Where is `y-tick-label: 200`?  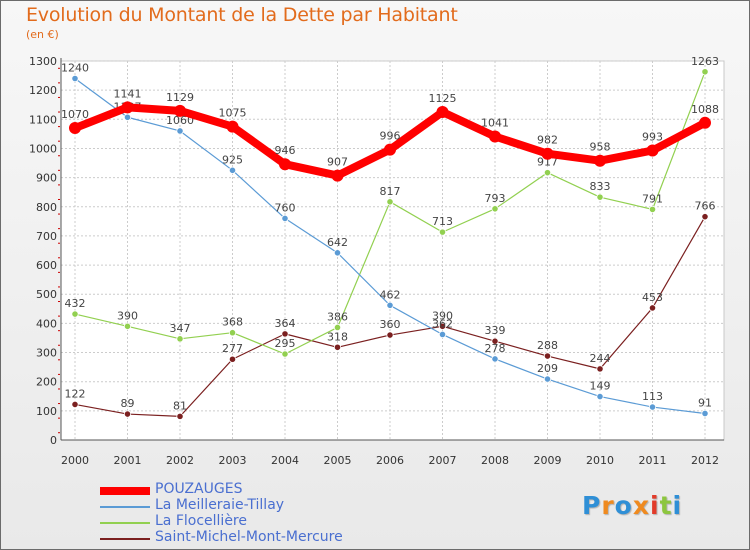 y-tick-label: 200 is located at coordinates (46, 382).